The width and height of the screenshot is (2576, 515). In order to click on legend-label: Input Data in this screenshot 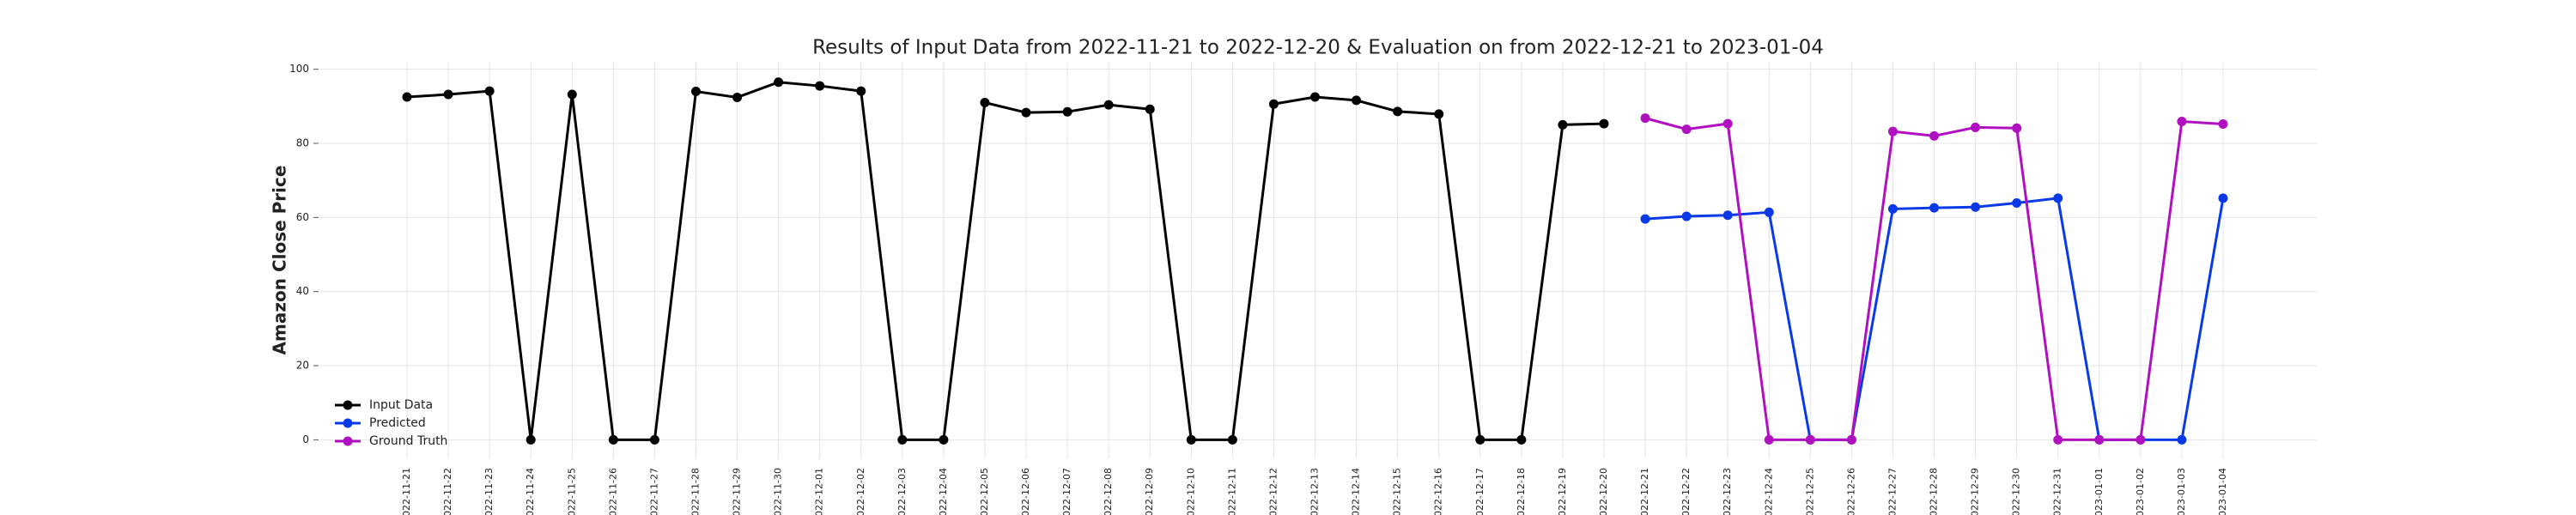, I will do `click(401, 405)`.